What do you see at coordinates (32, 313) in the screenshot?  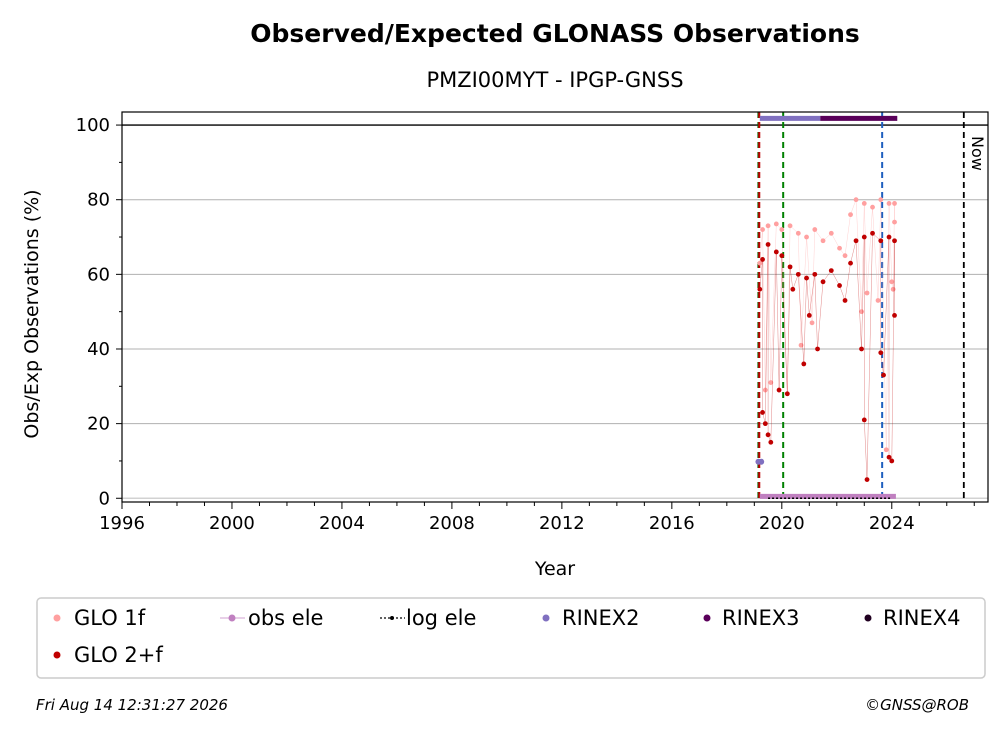 I see `y-axis-label: Obs/Exp Observations (%)` at bounding box center [32, 313].